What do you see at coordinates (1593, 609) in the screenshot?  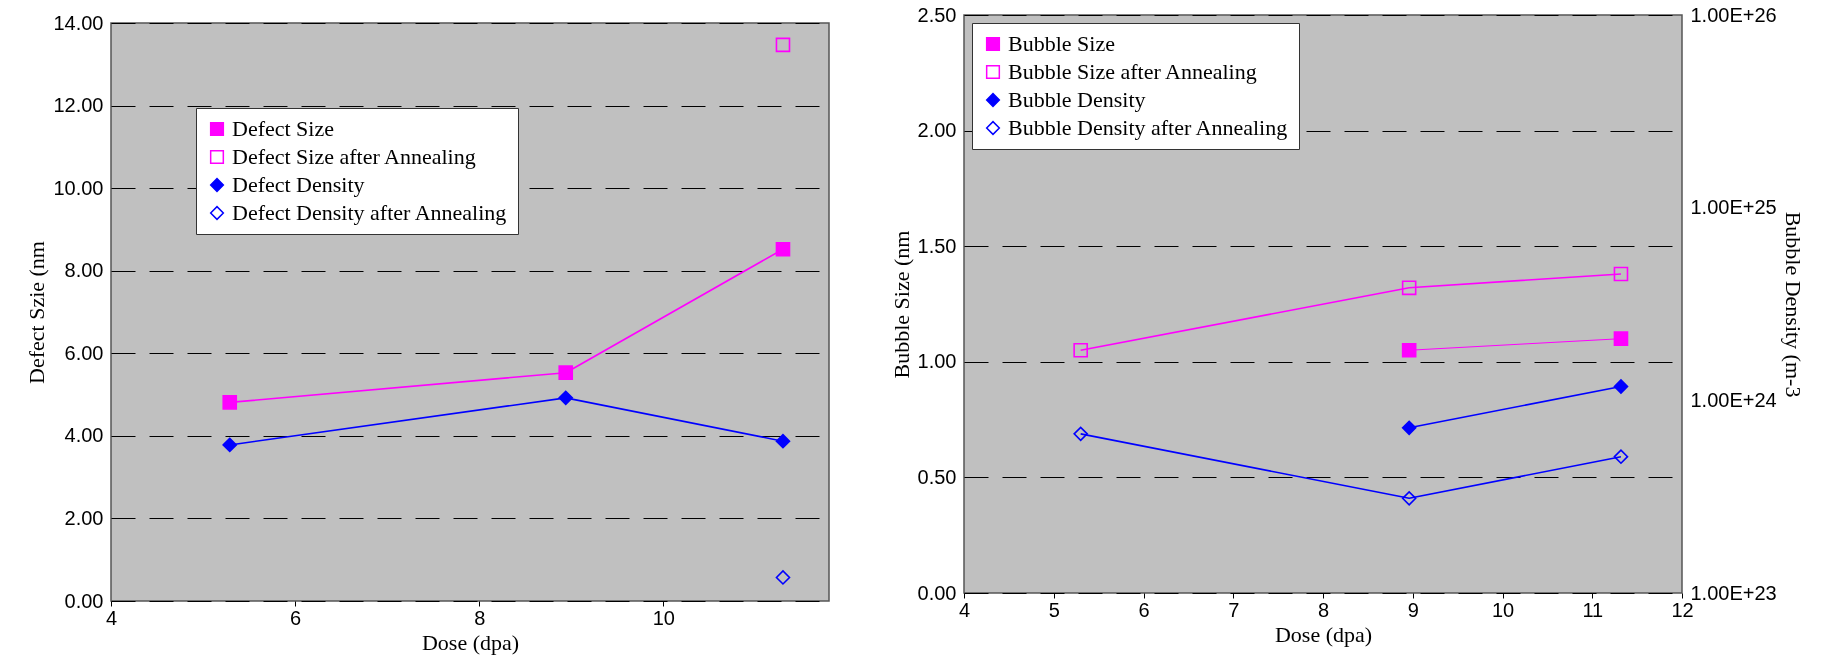 I see `x-tick-label: 11` at bounding box center [1593, 609].